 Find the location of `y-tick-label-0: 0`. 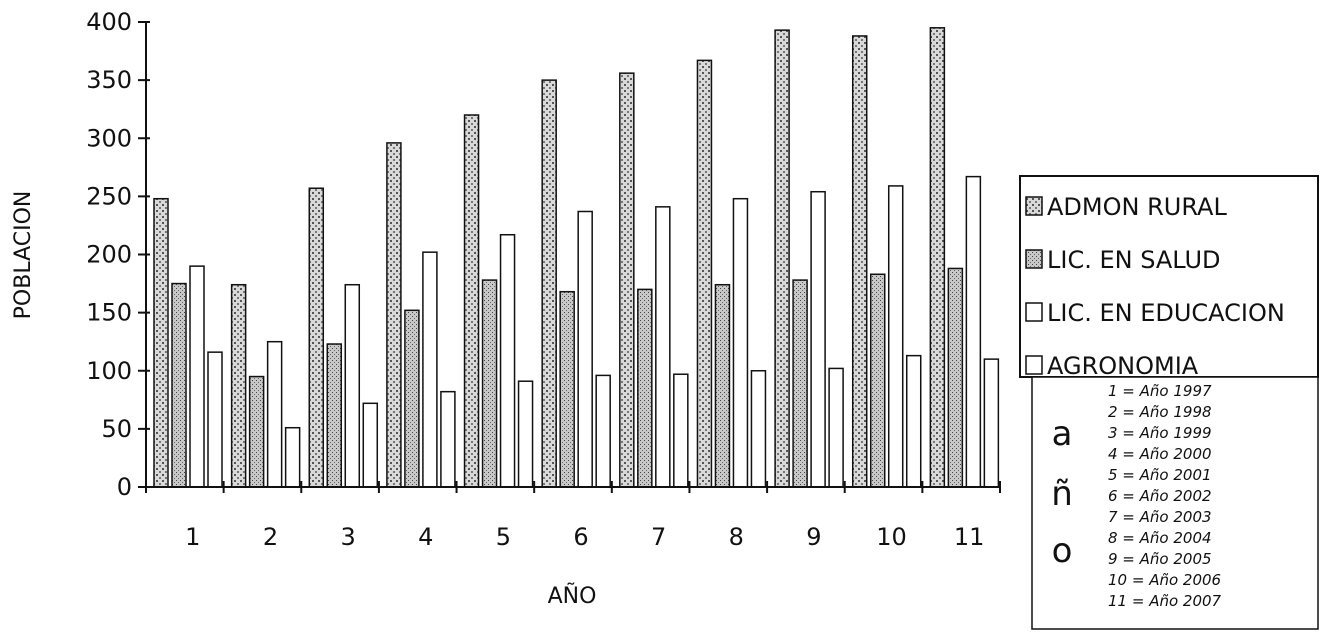

y-tick-label-0: 0 is located at coordinates (124, 487).